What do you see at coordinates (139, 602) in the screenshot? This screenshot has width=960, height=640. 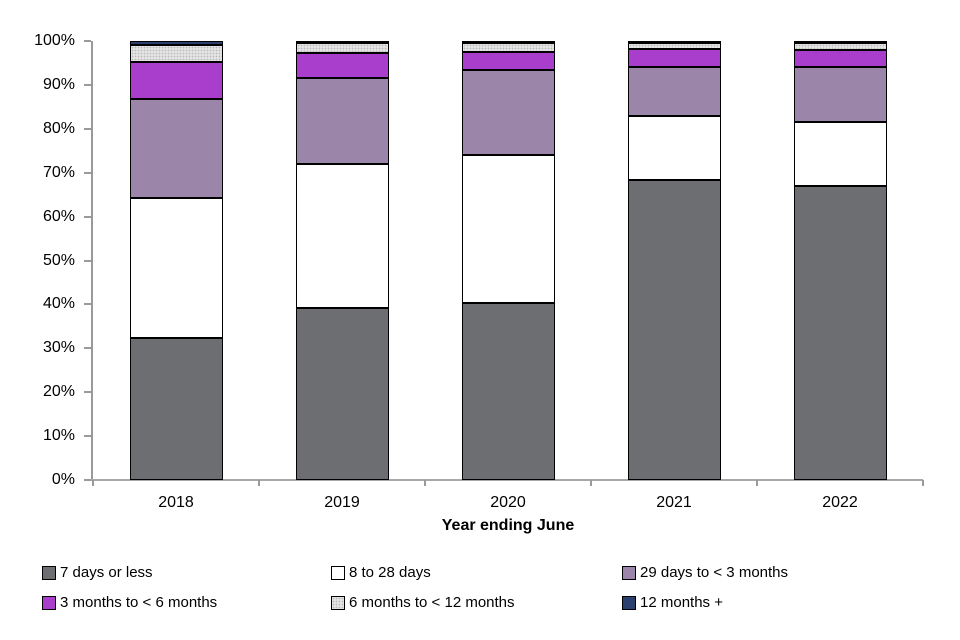 I see `legend-label: 3 months to < 6 months` at bounding box center [139, 602].